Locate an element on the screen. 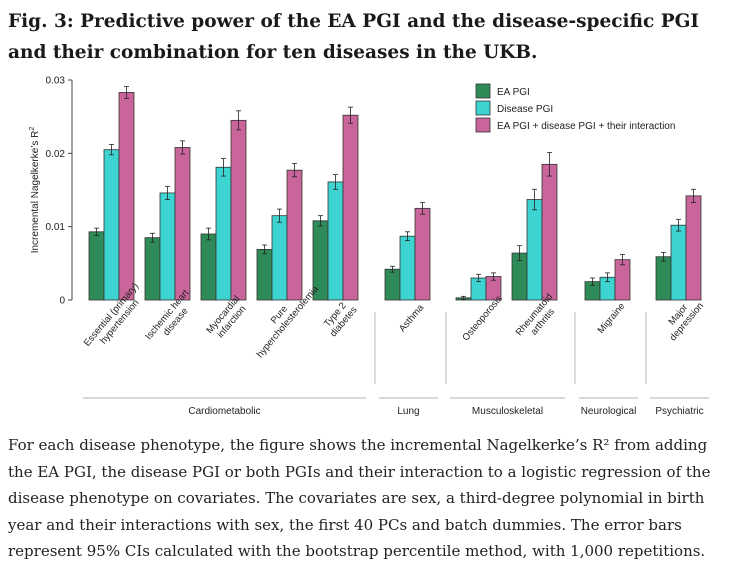  x-tick-label: Myocardialinfarction is located at coordinates (227, 318).